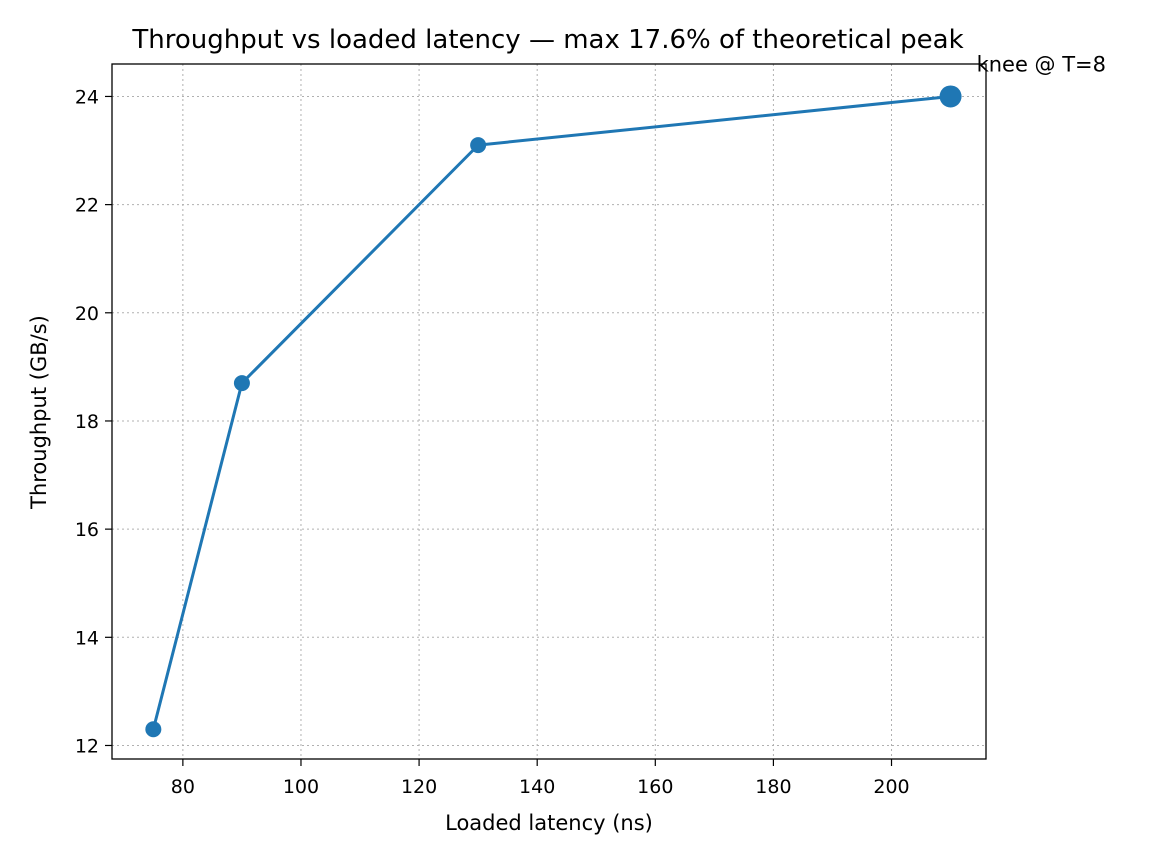  I want to click on y-tick-label: 16, so click(87, 530).